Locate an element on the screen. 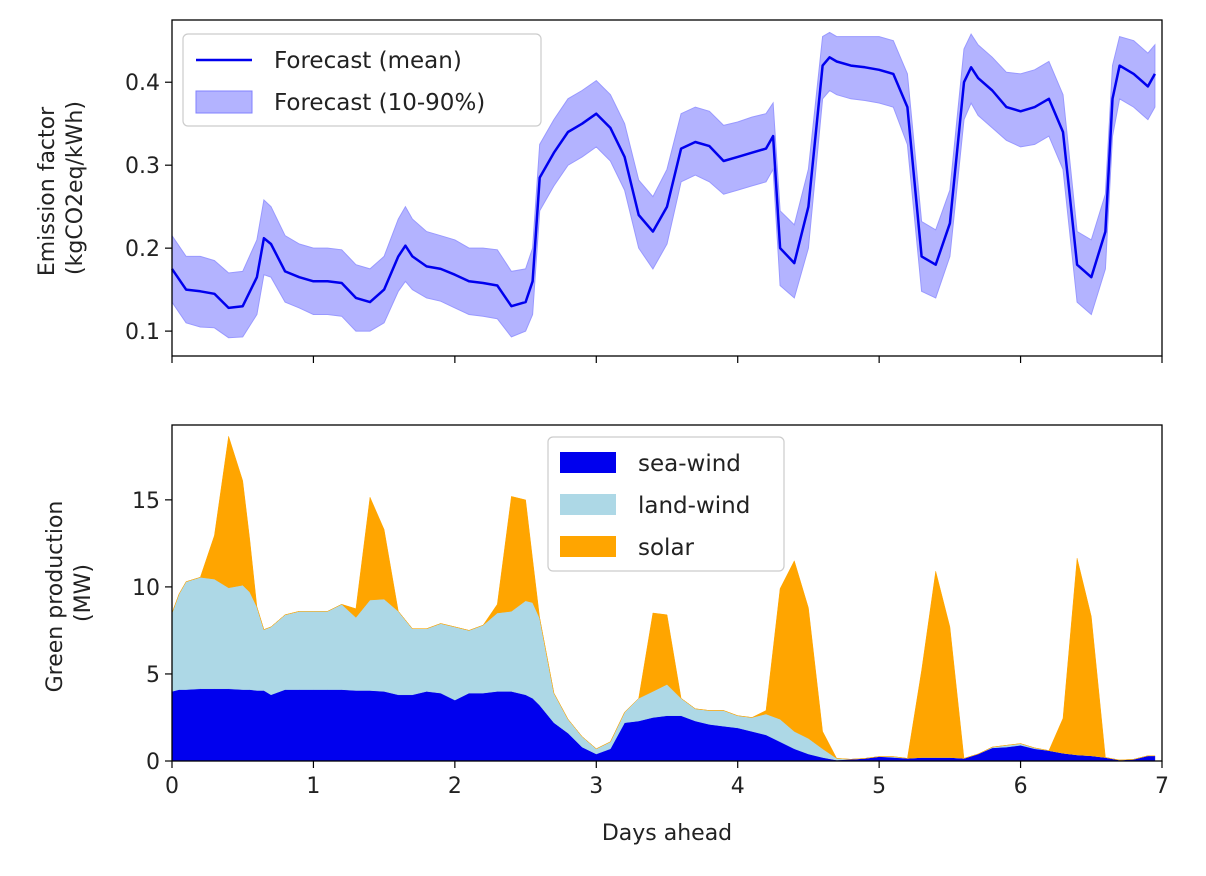 The height and width of the screenshot is (876, 1206). legend-solar-label: solar is located at coordinates (666, 548).